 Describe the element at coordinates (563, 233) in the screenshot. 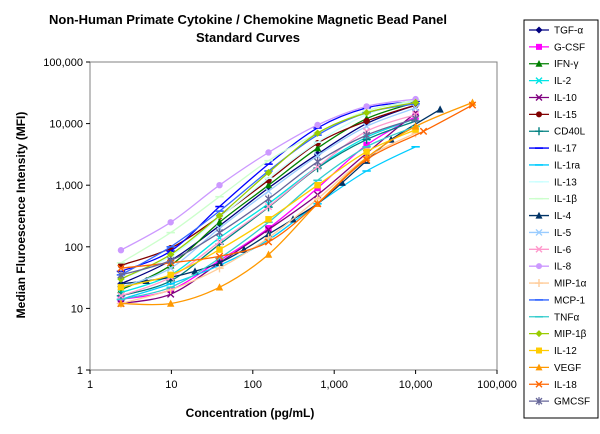

I see `legend-label: IL-5` at that location.